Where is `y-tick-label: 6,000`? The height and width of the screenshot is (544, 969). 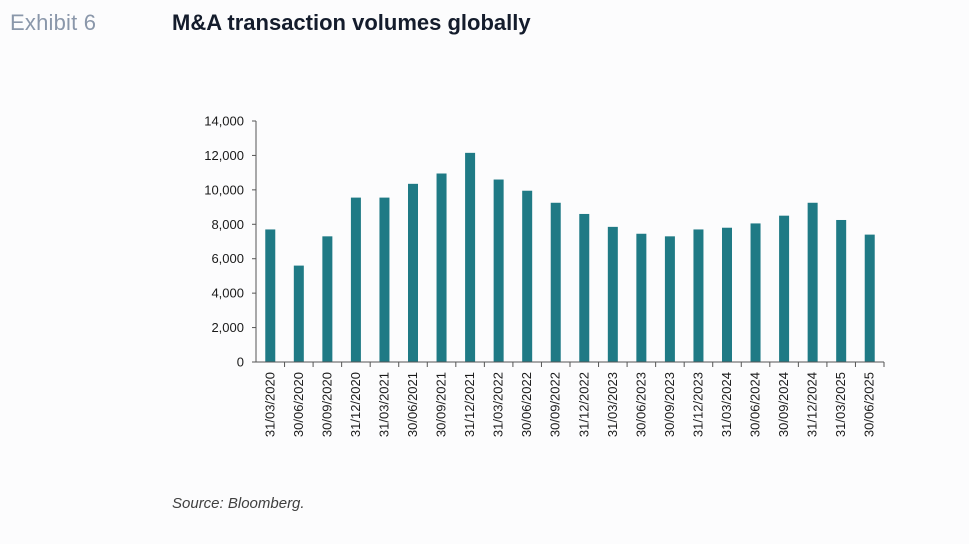
y-tick-label: 6,000 is located at coordinates (227, 258).